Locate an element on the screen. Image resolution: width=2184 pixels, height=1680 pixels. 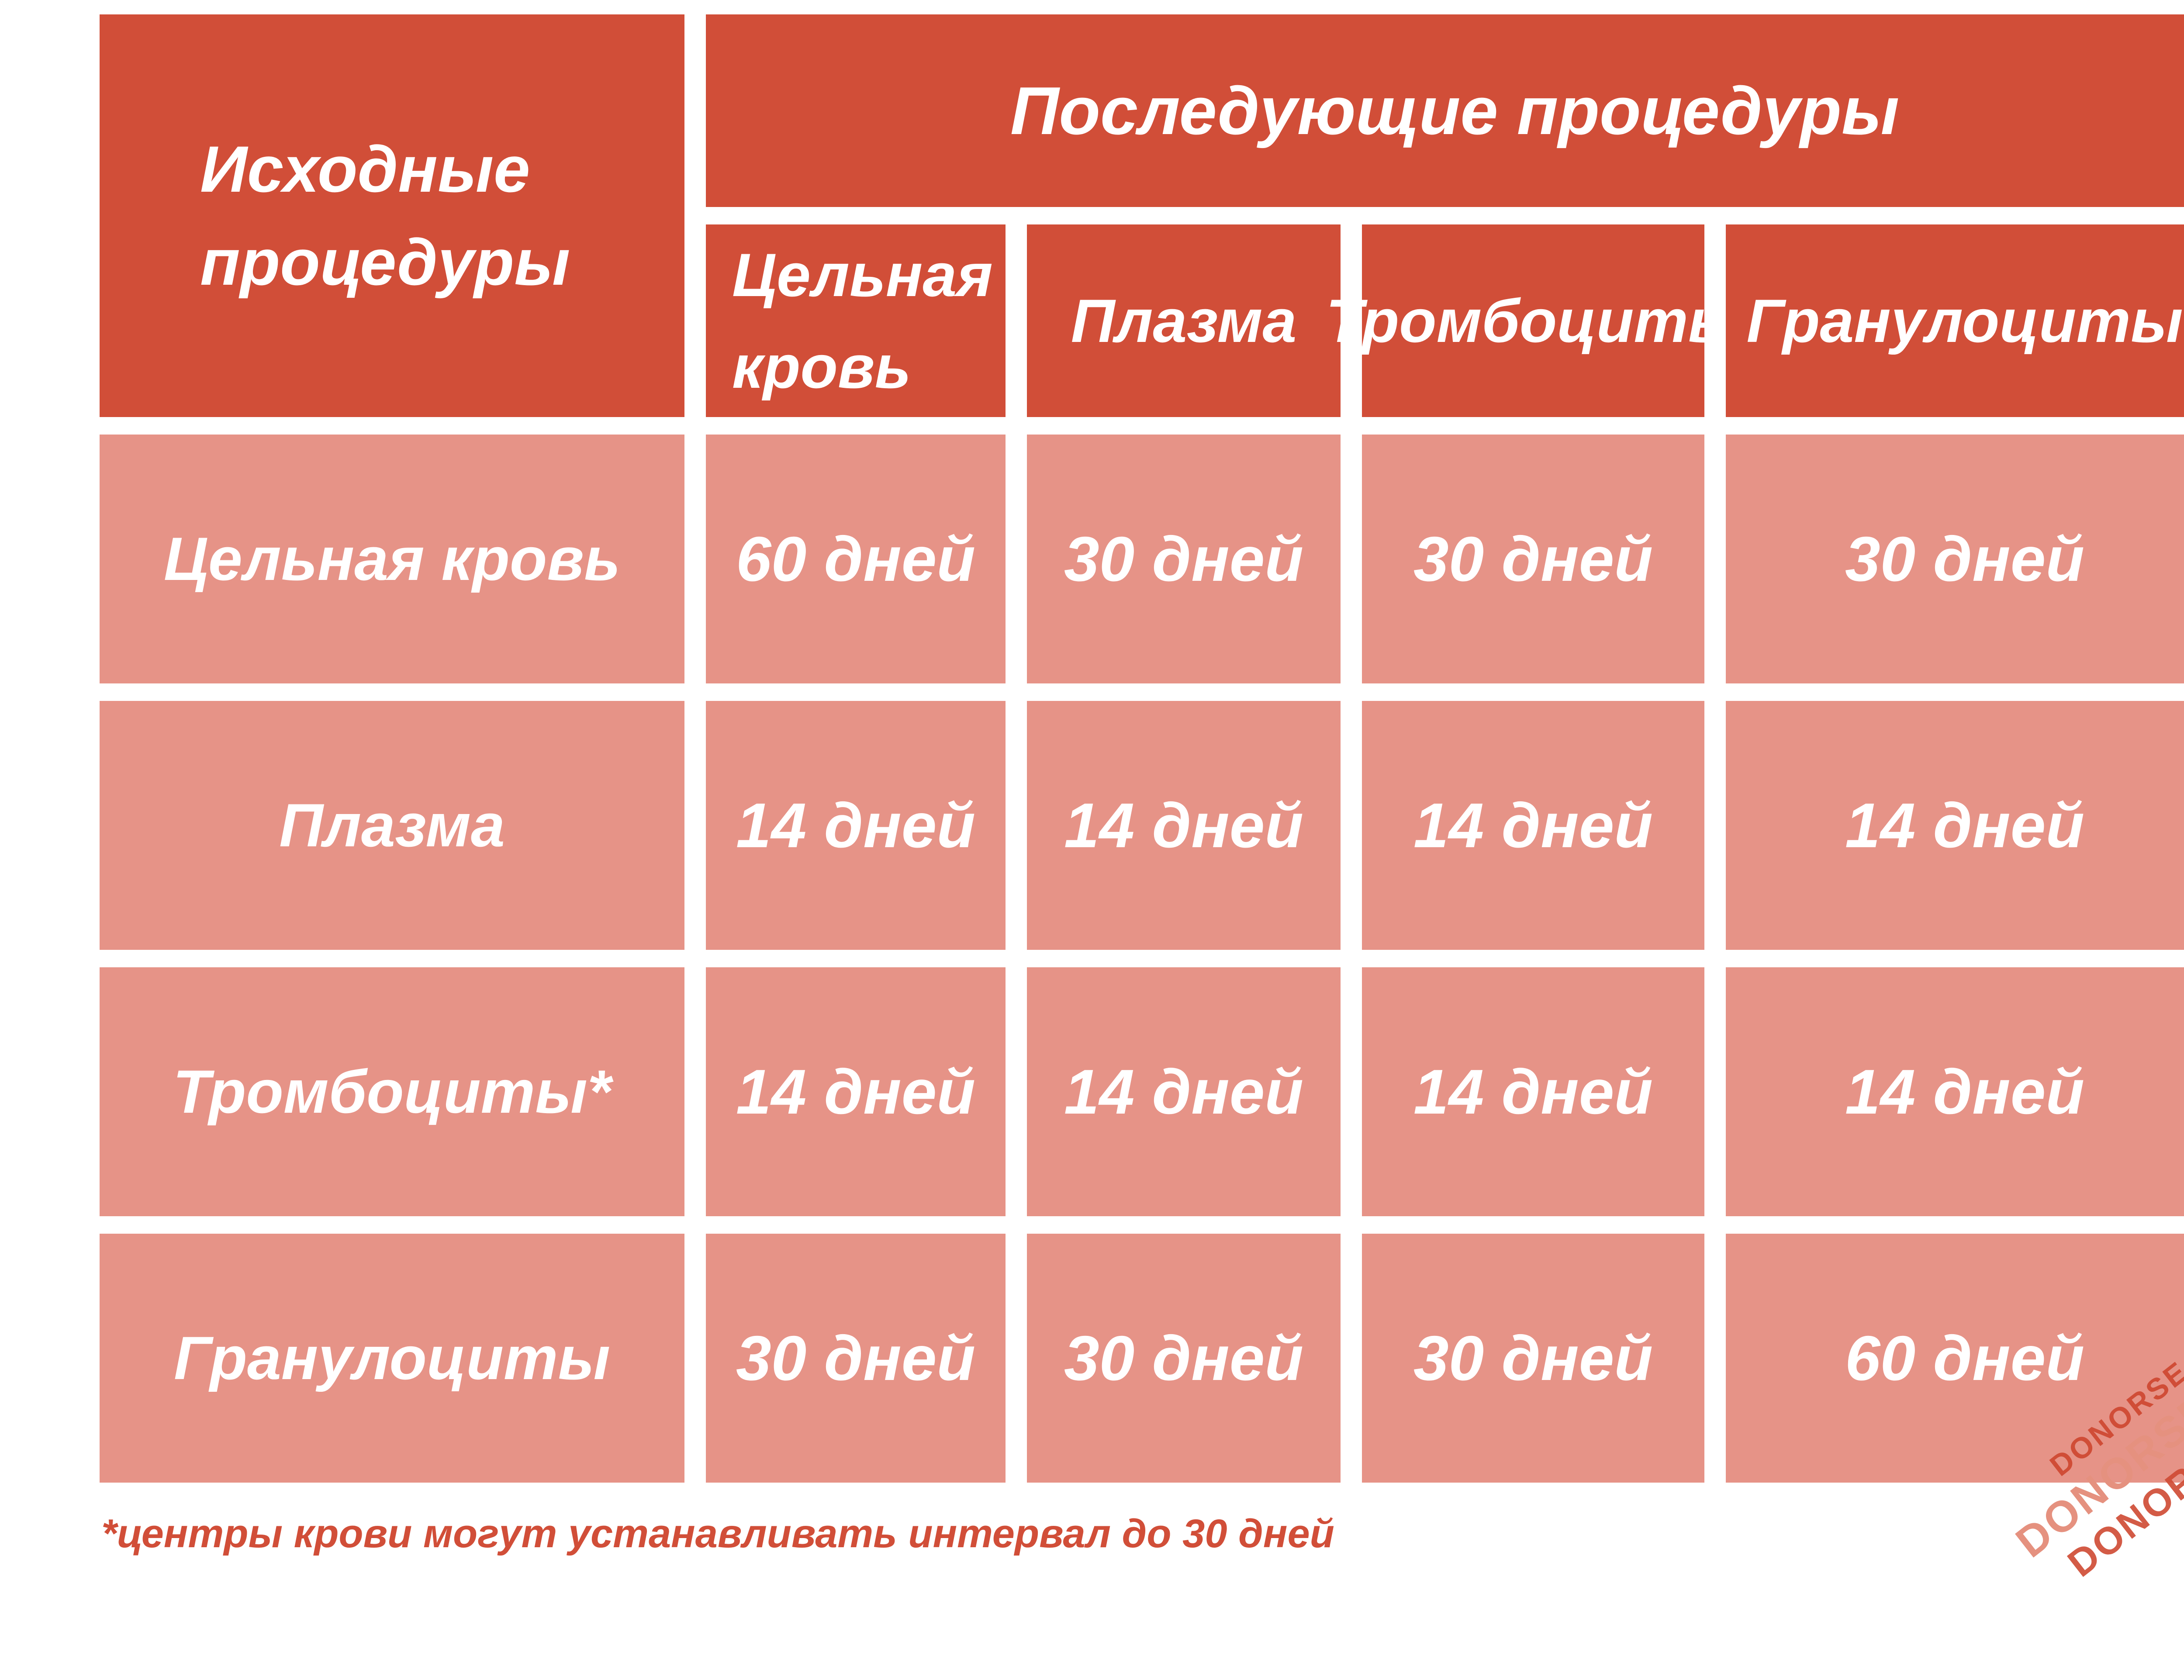
row-label-platelets: Тромбоциты* is located at coordinates (392, 1091).